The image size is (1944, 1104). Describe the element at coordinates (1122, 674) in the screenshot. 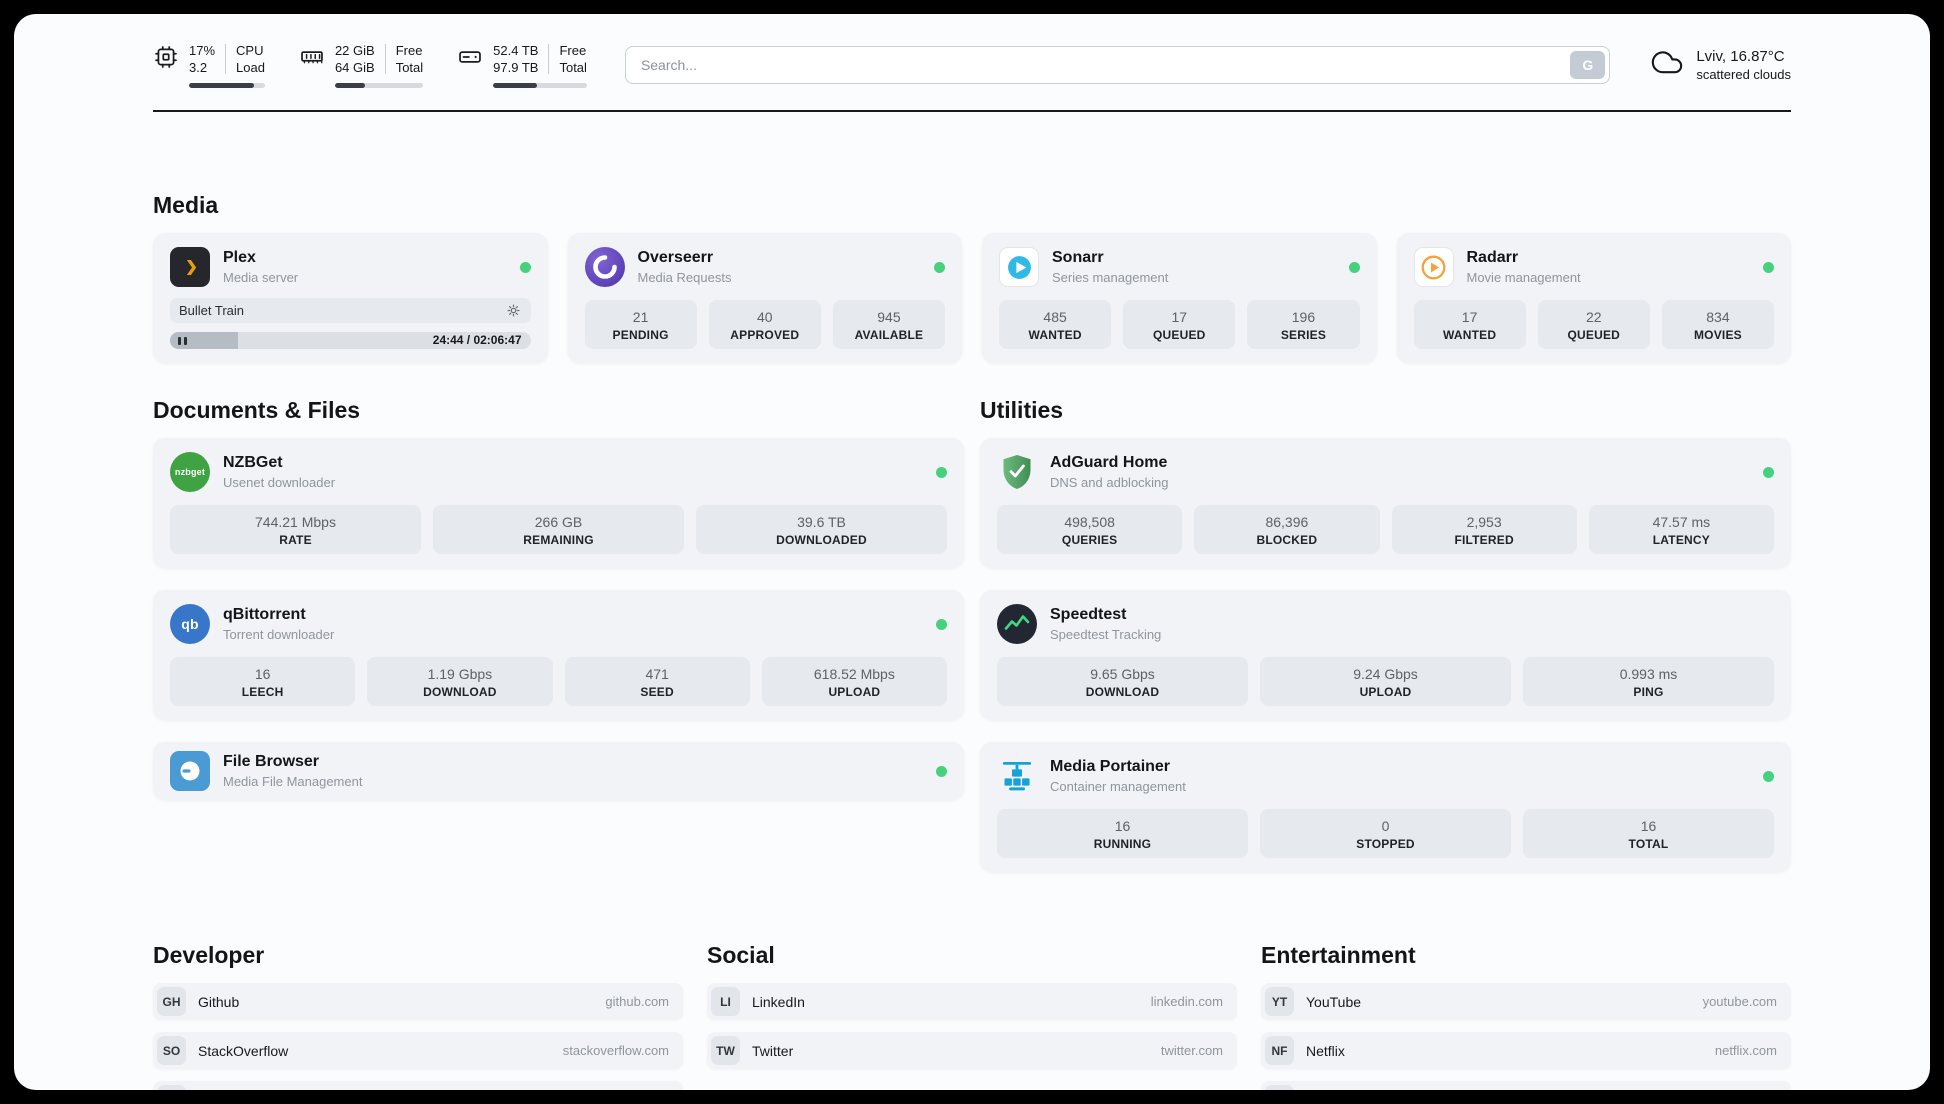

I see `stat-value: 9.65 Gbps` at that location.